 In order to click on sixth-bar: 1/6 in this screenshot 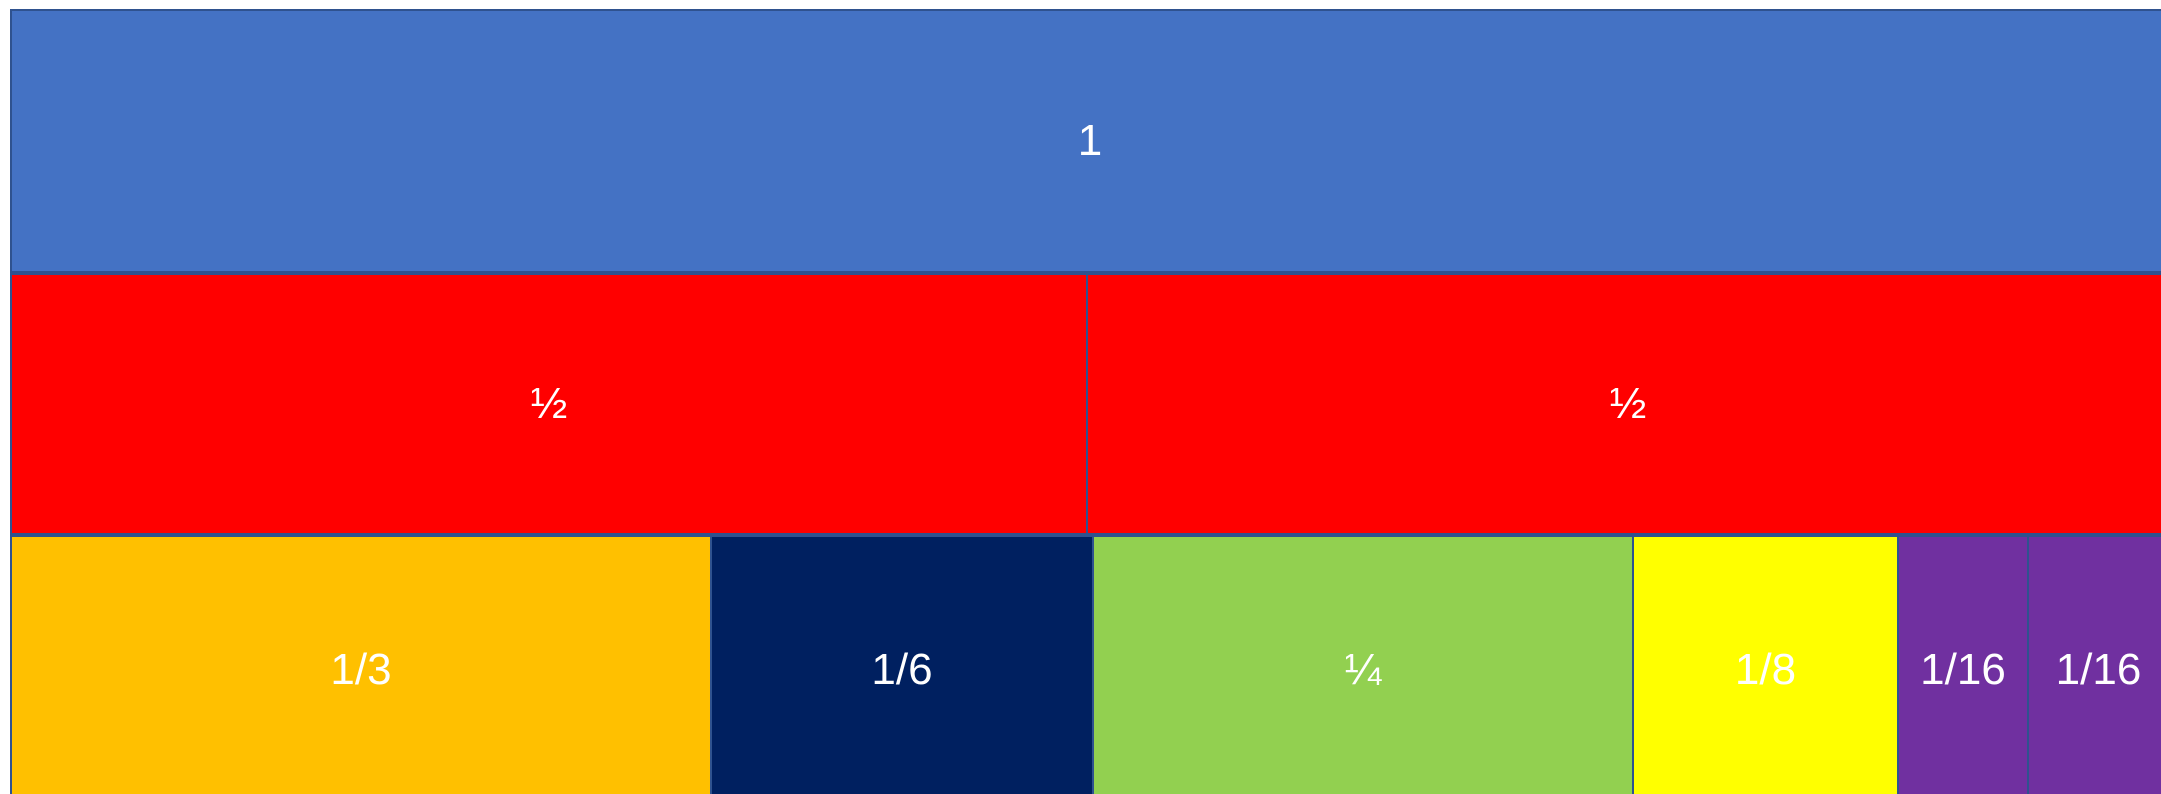, I will do `click(902, 664)`.